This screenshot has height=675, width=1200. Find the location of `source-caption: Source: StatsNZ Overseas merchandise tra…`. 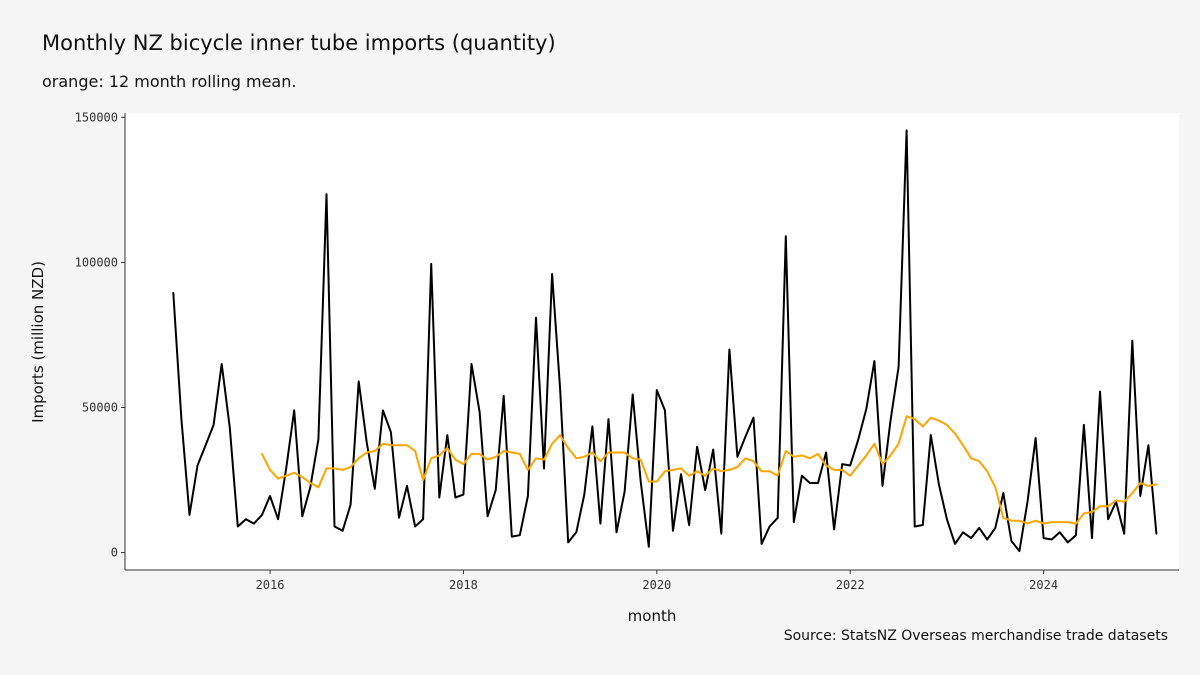

source-caption: Source: StatsNZ Overseas merchandise tra… is located at coordinates (975, 636).